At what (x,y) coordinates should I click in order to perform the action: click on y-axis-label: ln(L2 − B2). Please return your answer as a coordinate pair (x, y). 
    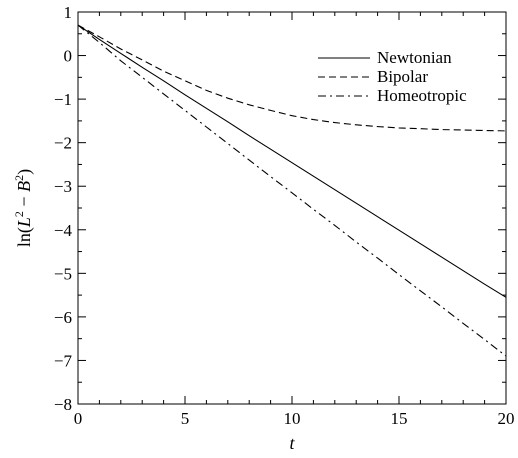
    Looking at the image, I should click on (23, 208).